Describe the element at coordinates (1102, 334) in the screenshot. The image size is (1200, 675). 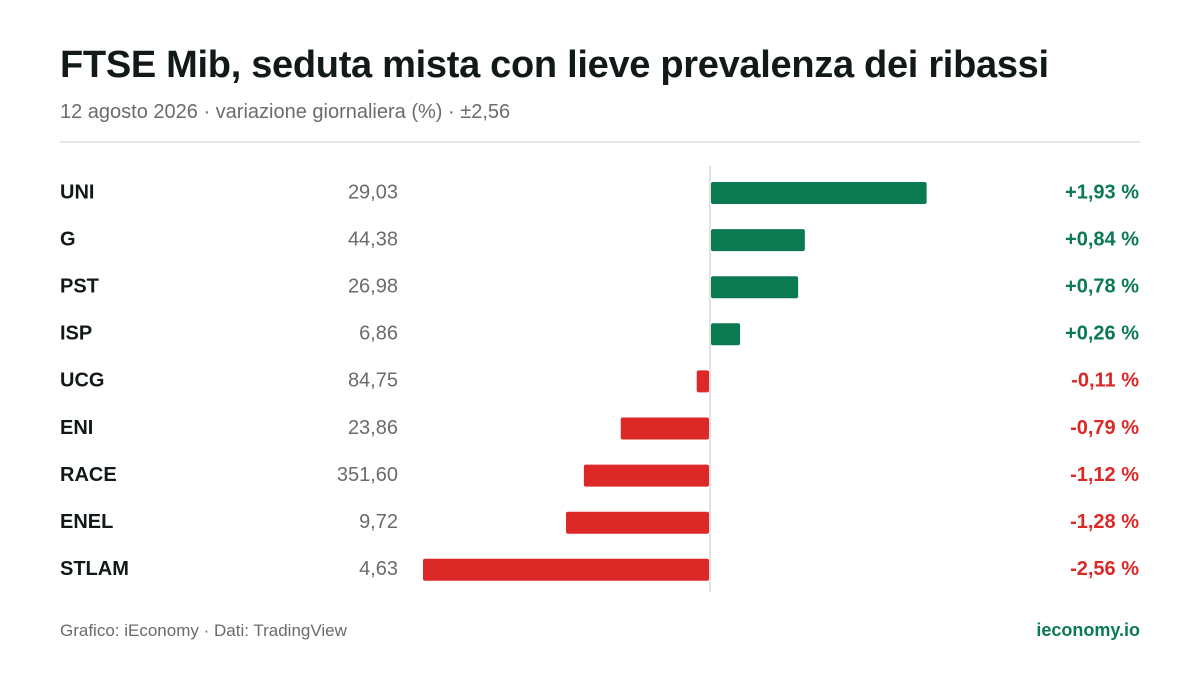
I see `change-label: +0,26 %` at that location.